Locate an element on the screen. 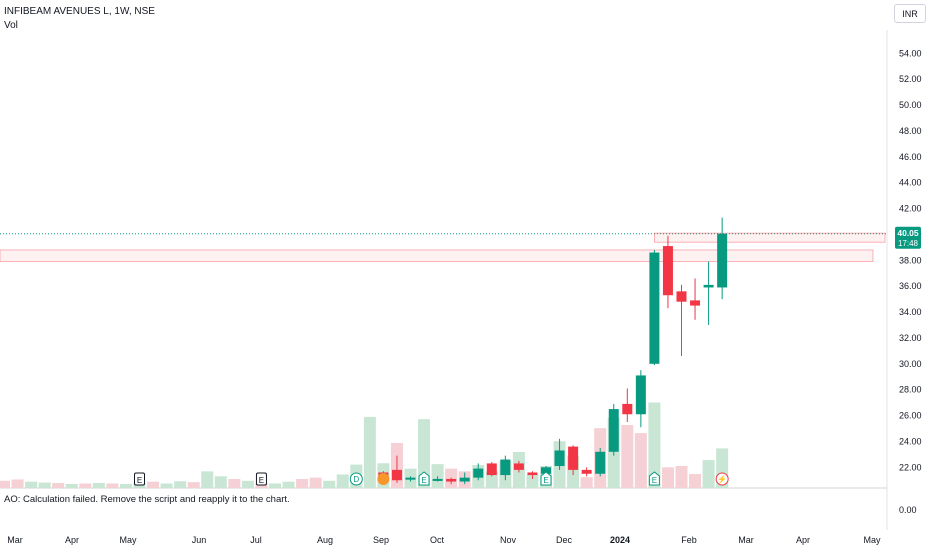 The width and height of the screenshot is (932, 550). earnings-up-marker-4: E is located at coordinates (424, 478).